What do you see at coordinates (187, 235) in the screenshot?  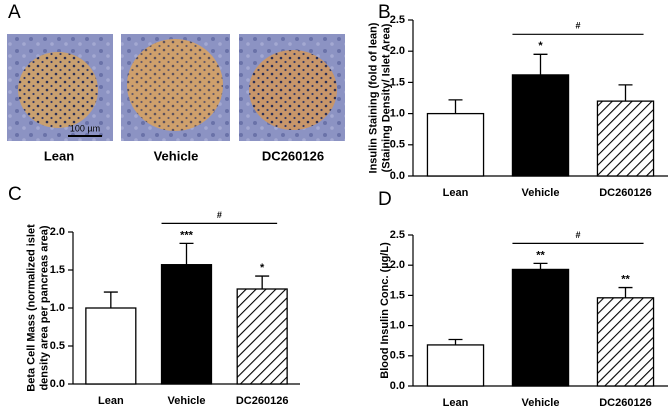 I see `significance-marker: ***` at bounding box center [187, 235].